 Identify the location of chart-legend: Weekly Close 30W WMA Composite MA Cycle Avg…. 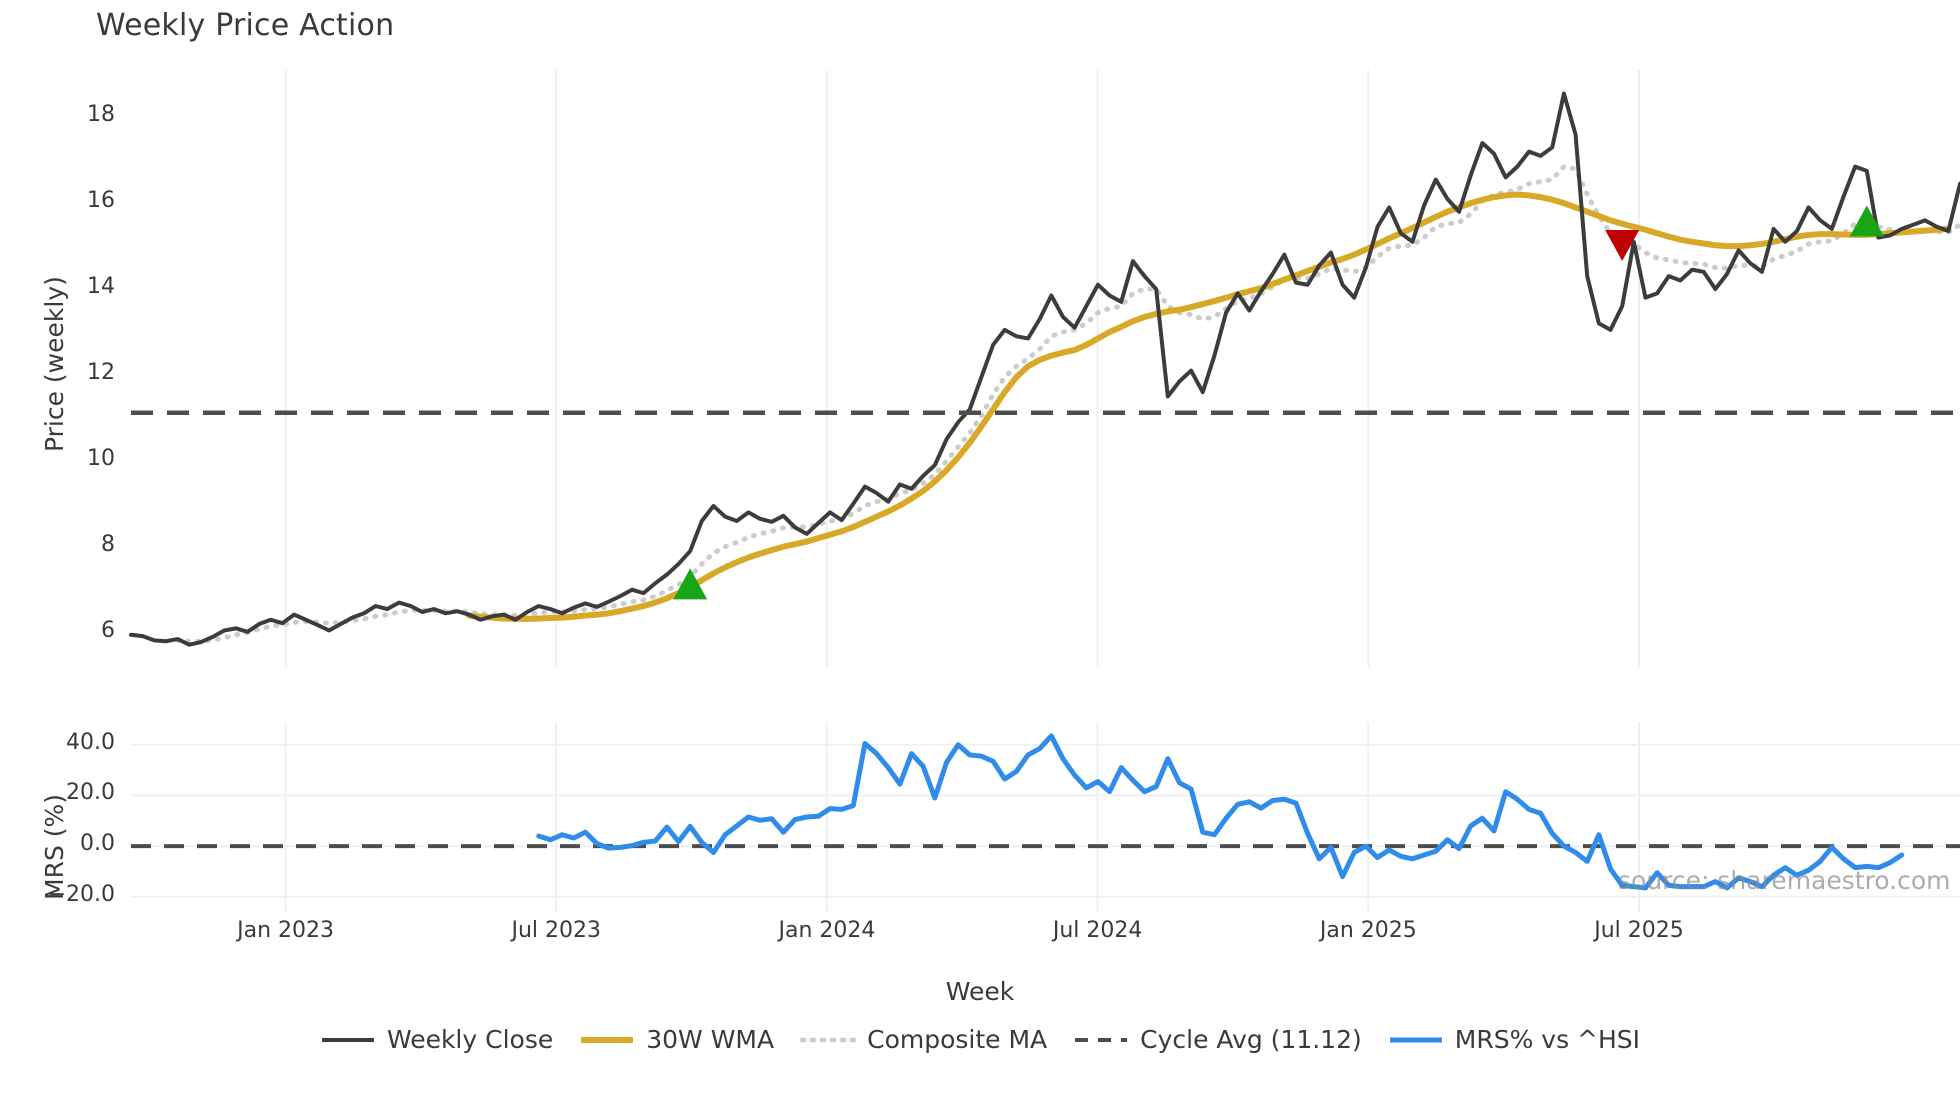
(980, 1039).